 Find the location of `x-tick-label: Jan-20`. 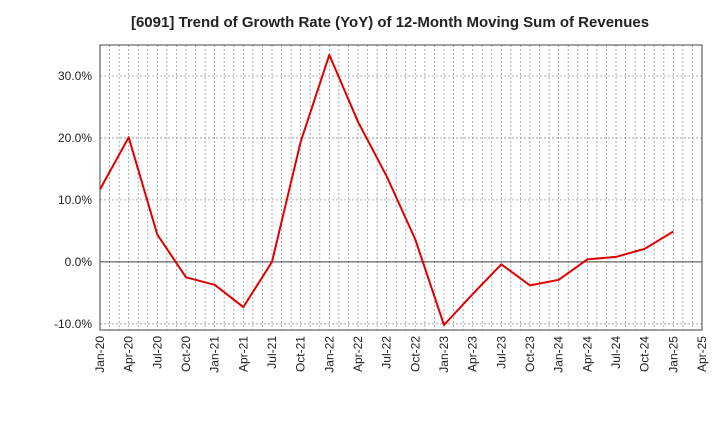

x-tick-label: Jan-20 is located at coordinates (100, 354).